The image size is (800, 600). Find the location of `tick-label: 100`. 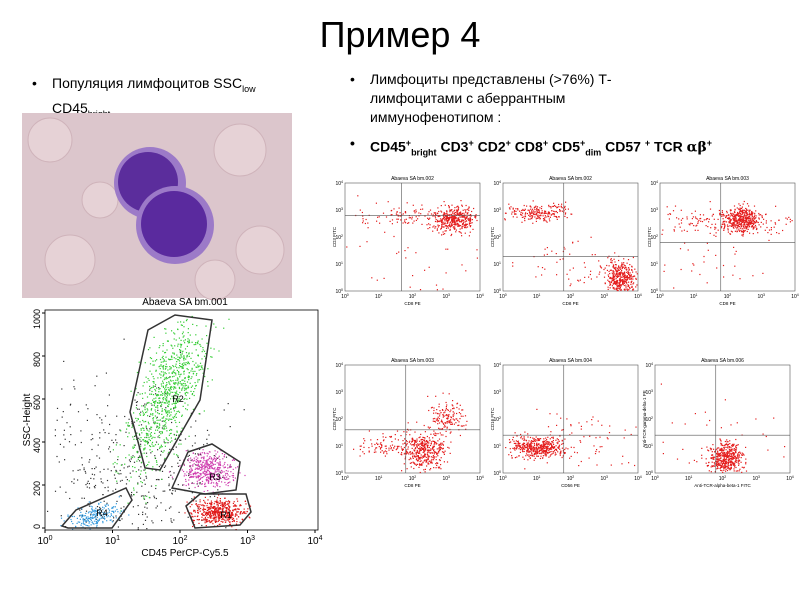

tick-label: 100 is located at coordinates (660, 296).